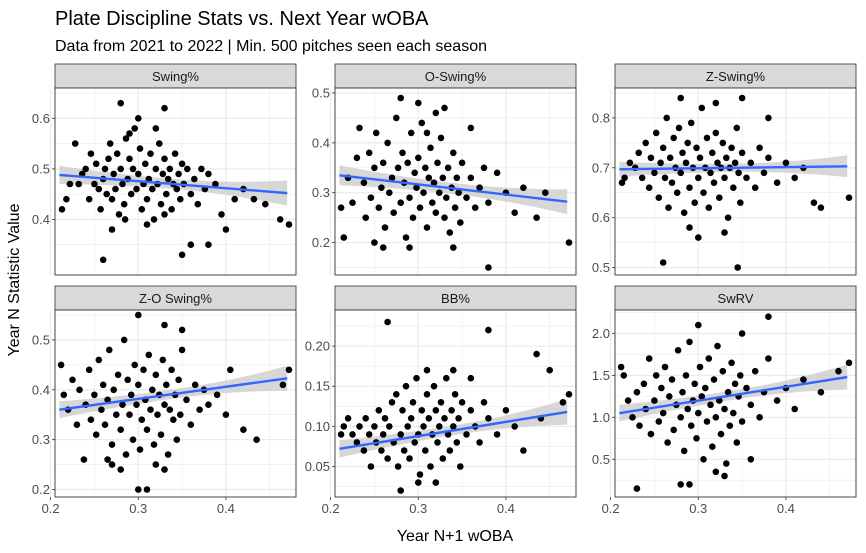  Describe the element at coordinates (724, 400) in the screenshot. I see `facet-swrv: SwRV 0.5 1.0 1.5 2.0 0.2 0.3 0.4` at that location.